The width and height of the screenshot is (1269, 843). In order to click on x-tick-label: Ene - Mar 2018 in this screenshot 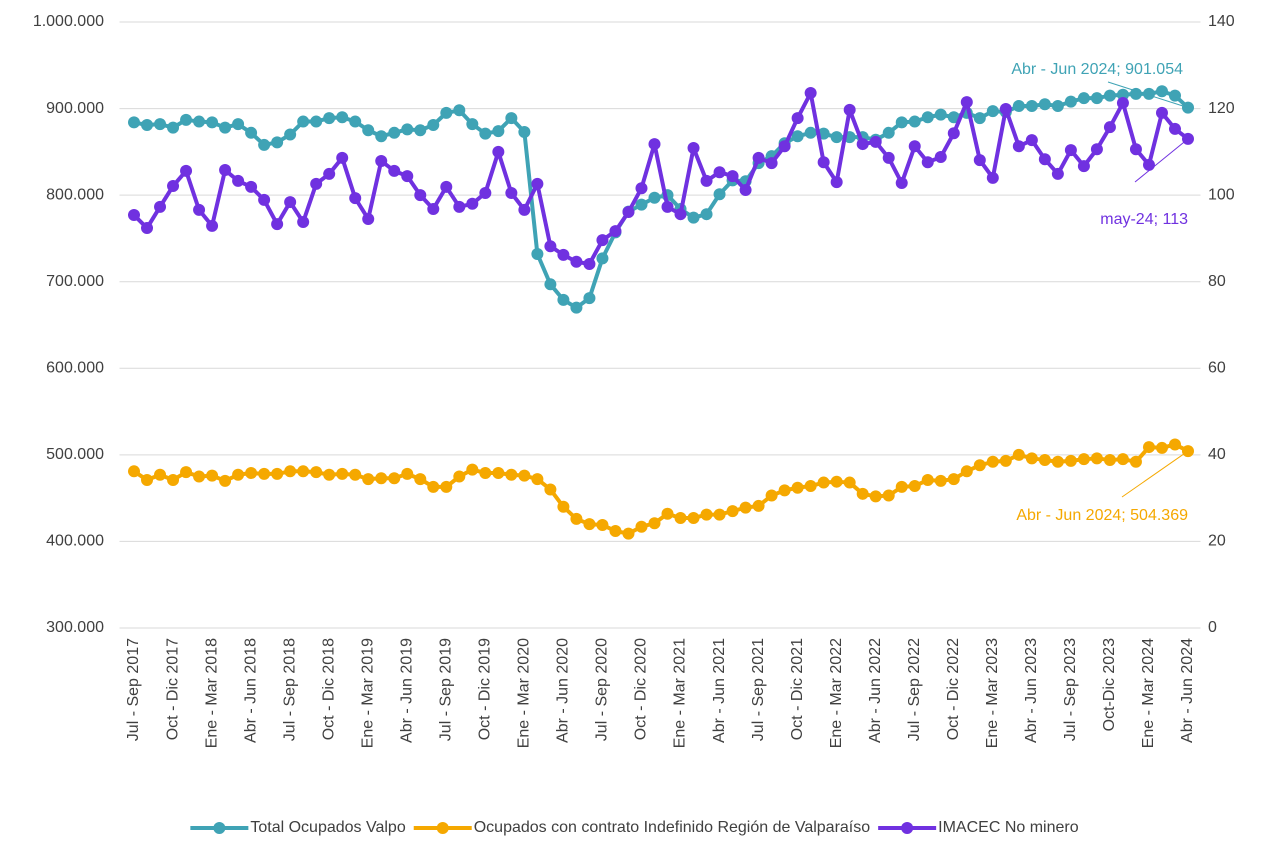, I will do `click(211, 693)`.